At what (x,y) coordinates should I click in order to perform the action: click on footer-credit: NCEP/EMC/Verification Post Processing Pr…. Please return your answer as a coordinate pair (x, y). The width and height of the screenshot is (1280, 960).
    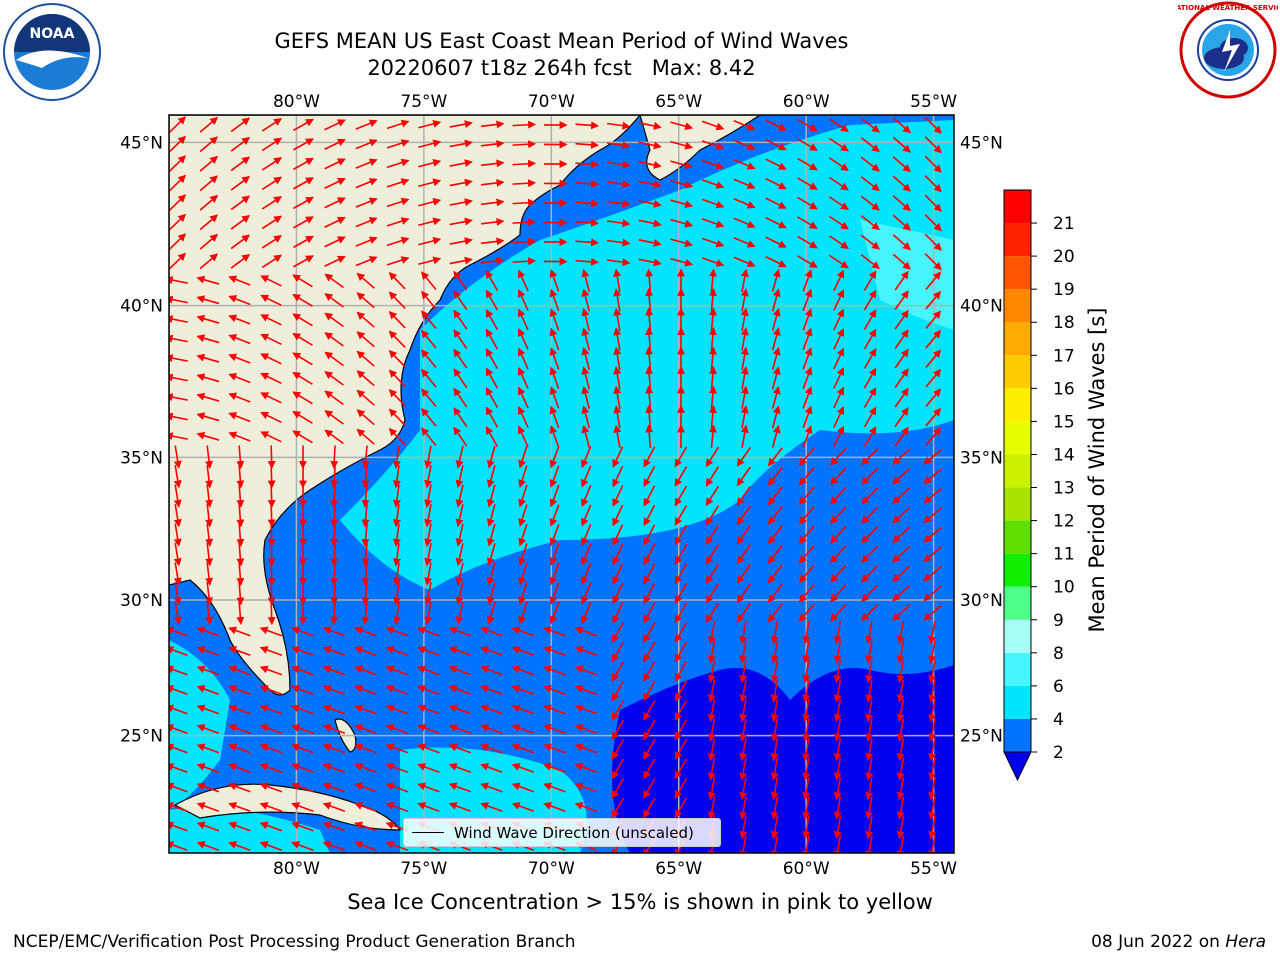
    Looking at the image, I should click on (294, 942).